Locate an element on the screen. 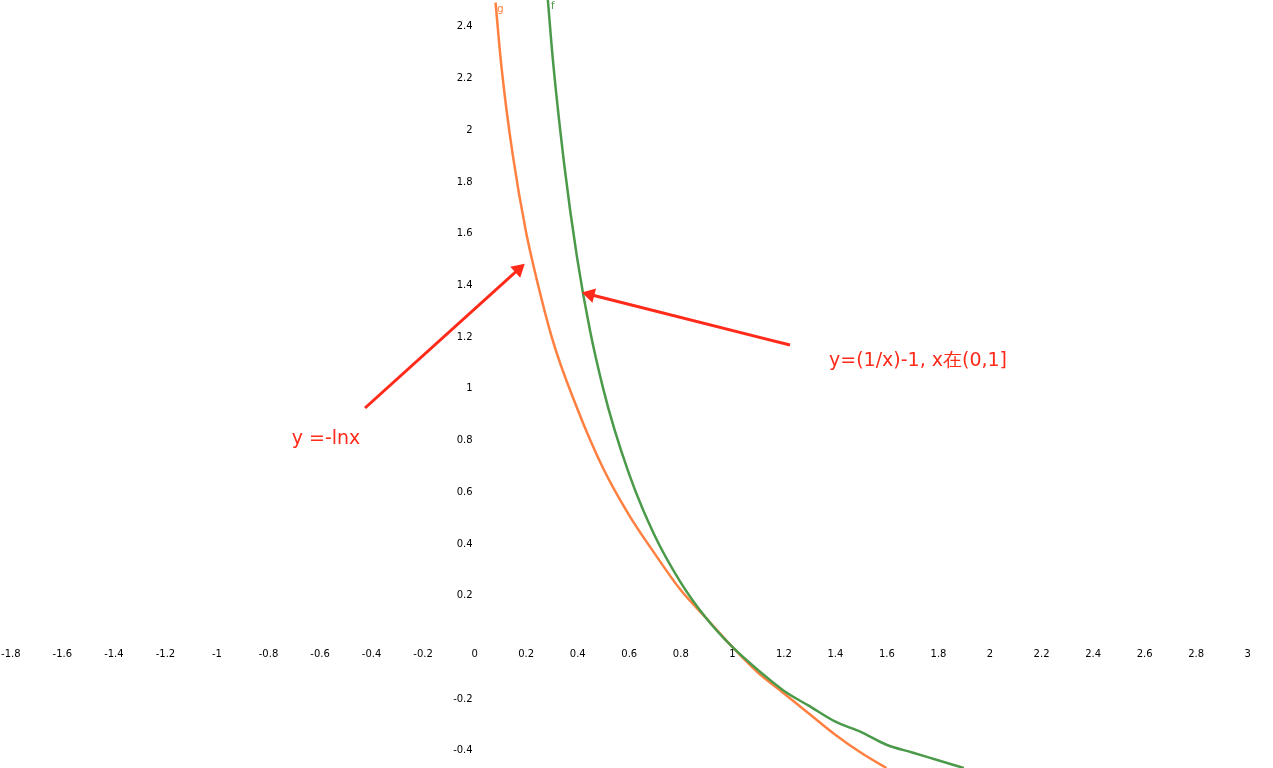 This screenshot has height=768, width=1273. series-label: g is located at coordinates (500, 8).